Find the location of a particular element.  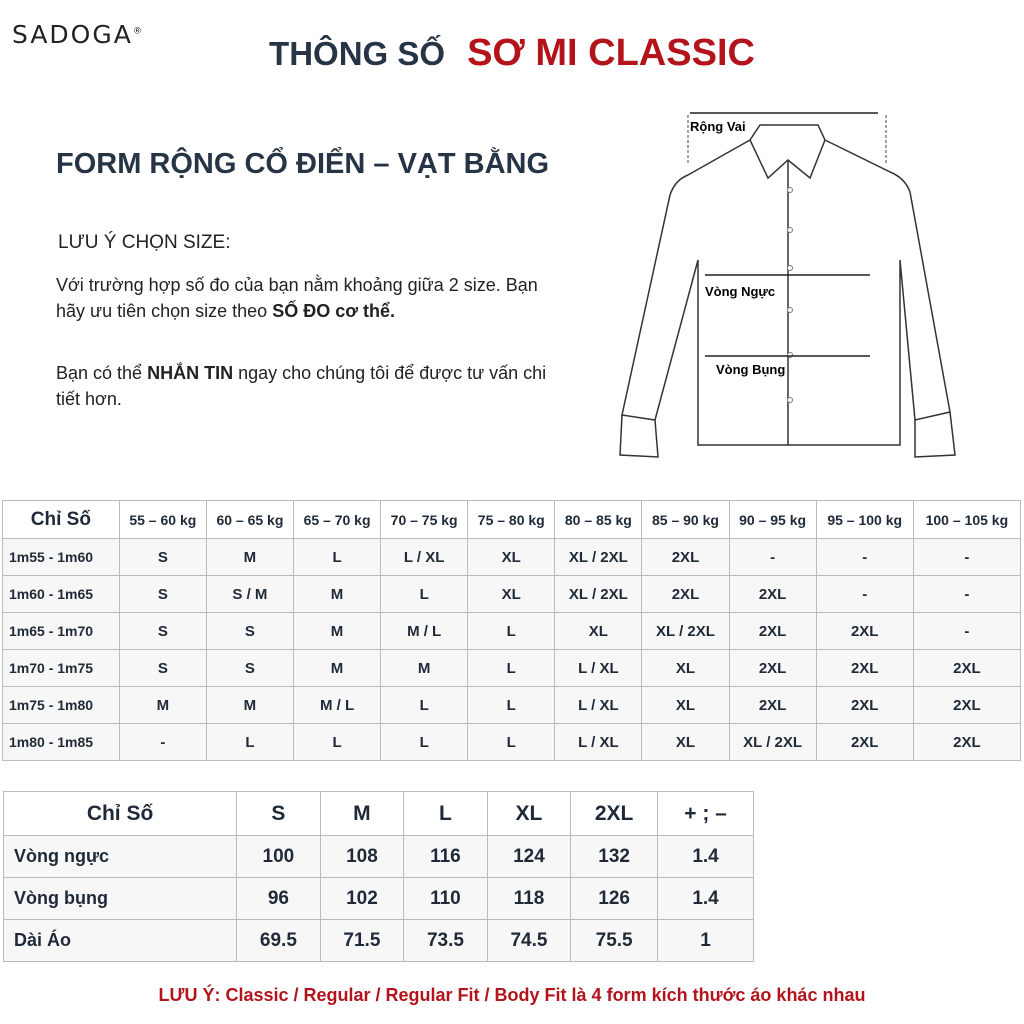

column-header: 90 – 95 kg is located at coordinates (772, 519).